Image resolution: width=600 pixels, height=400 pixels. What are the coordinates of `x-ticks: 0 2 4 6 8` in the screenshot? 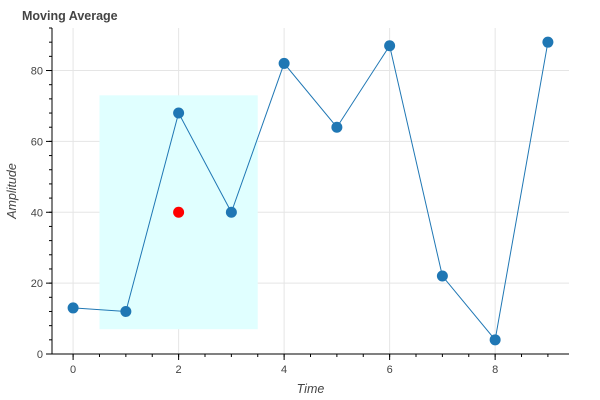 It's located at (309, 365).